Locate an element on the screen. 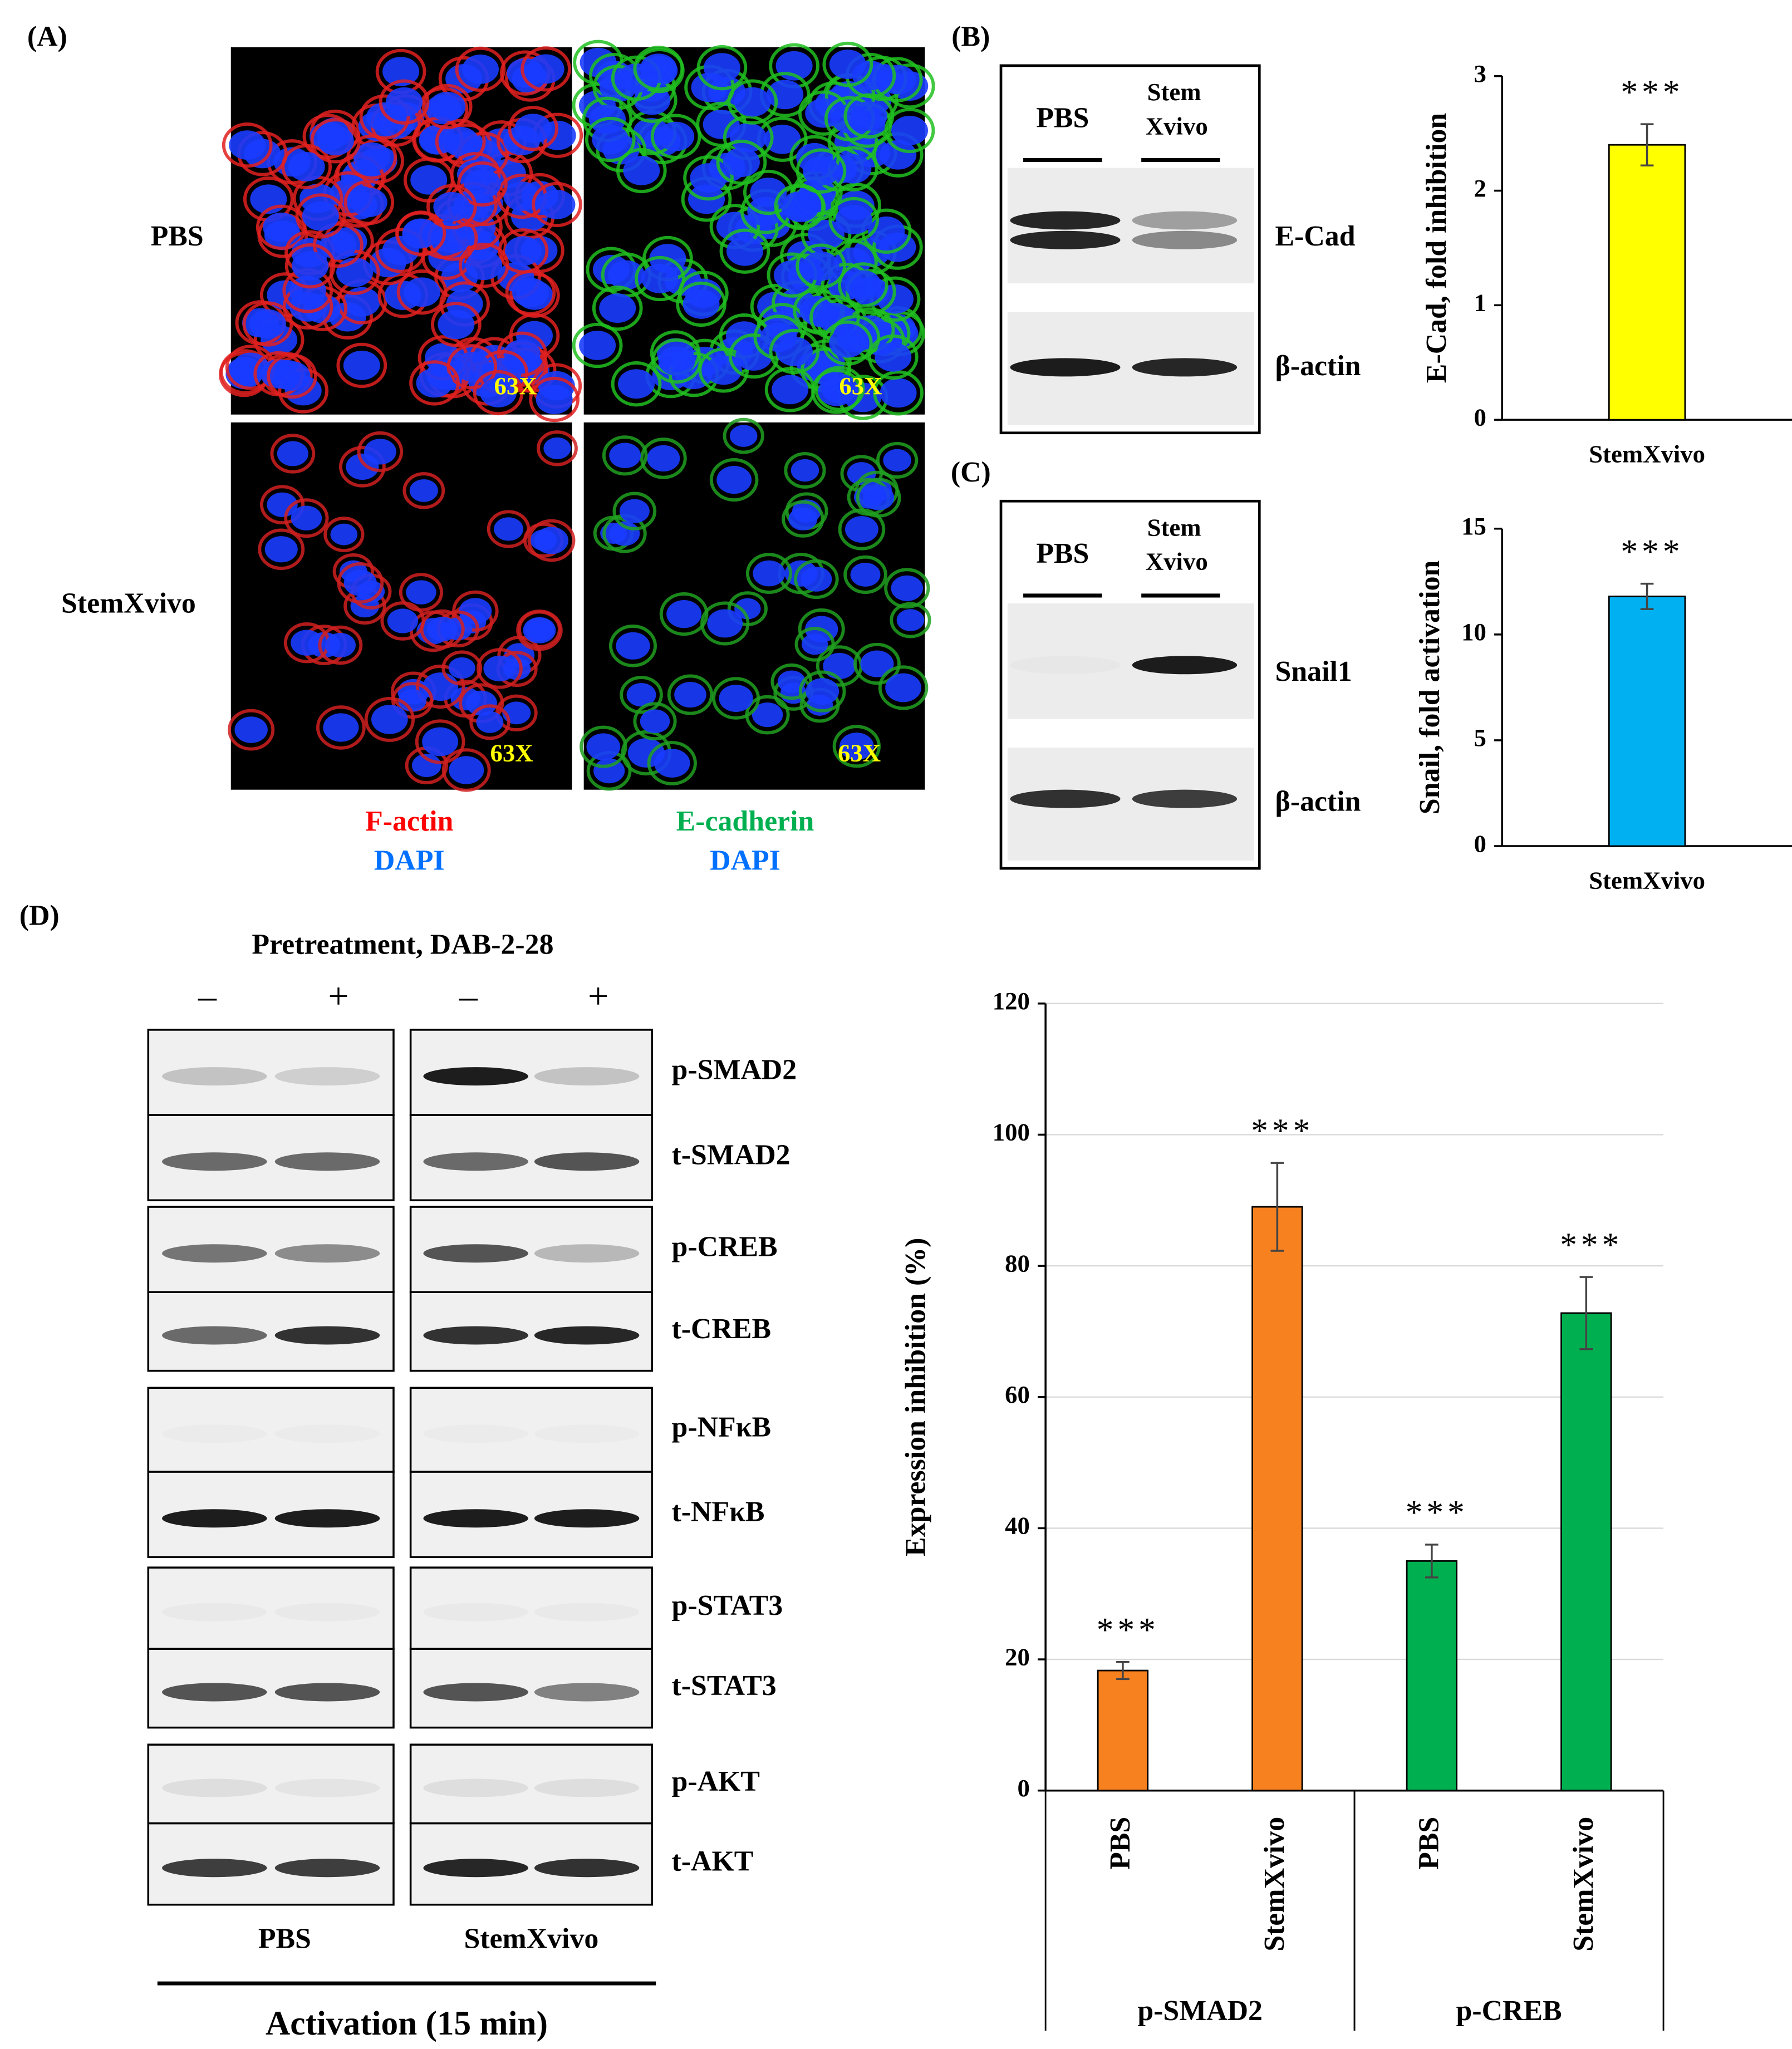 This screenshot has width=1792, height=2049. header: Pretreatment, DAB-2-28 is located at coordinates (402, 944).